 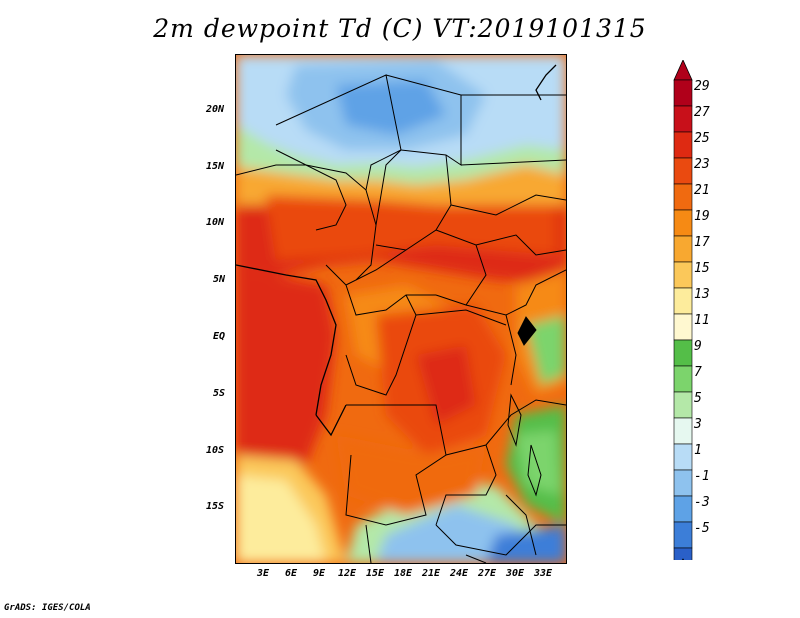 I want to click on map-title: 2m dewpoint Td (C) VT:2019101315, so click(x=400, y=28).